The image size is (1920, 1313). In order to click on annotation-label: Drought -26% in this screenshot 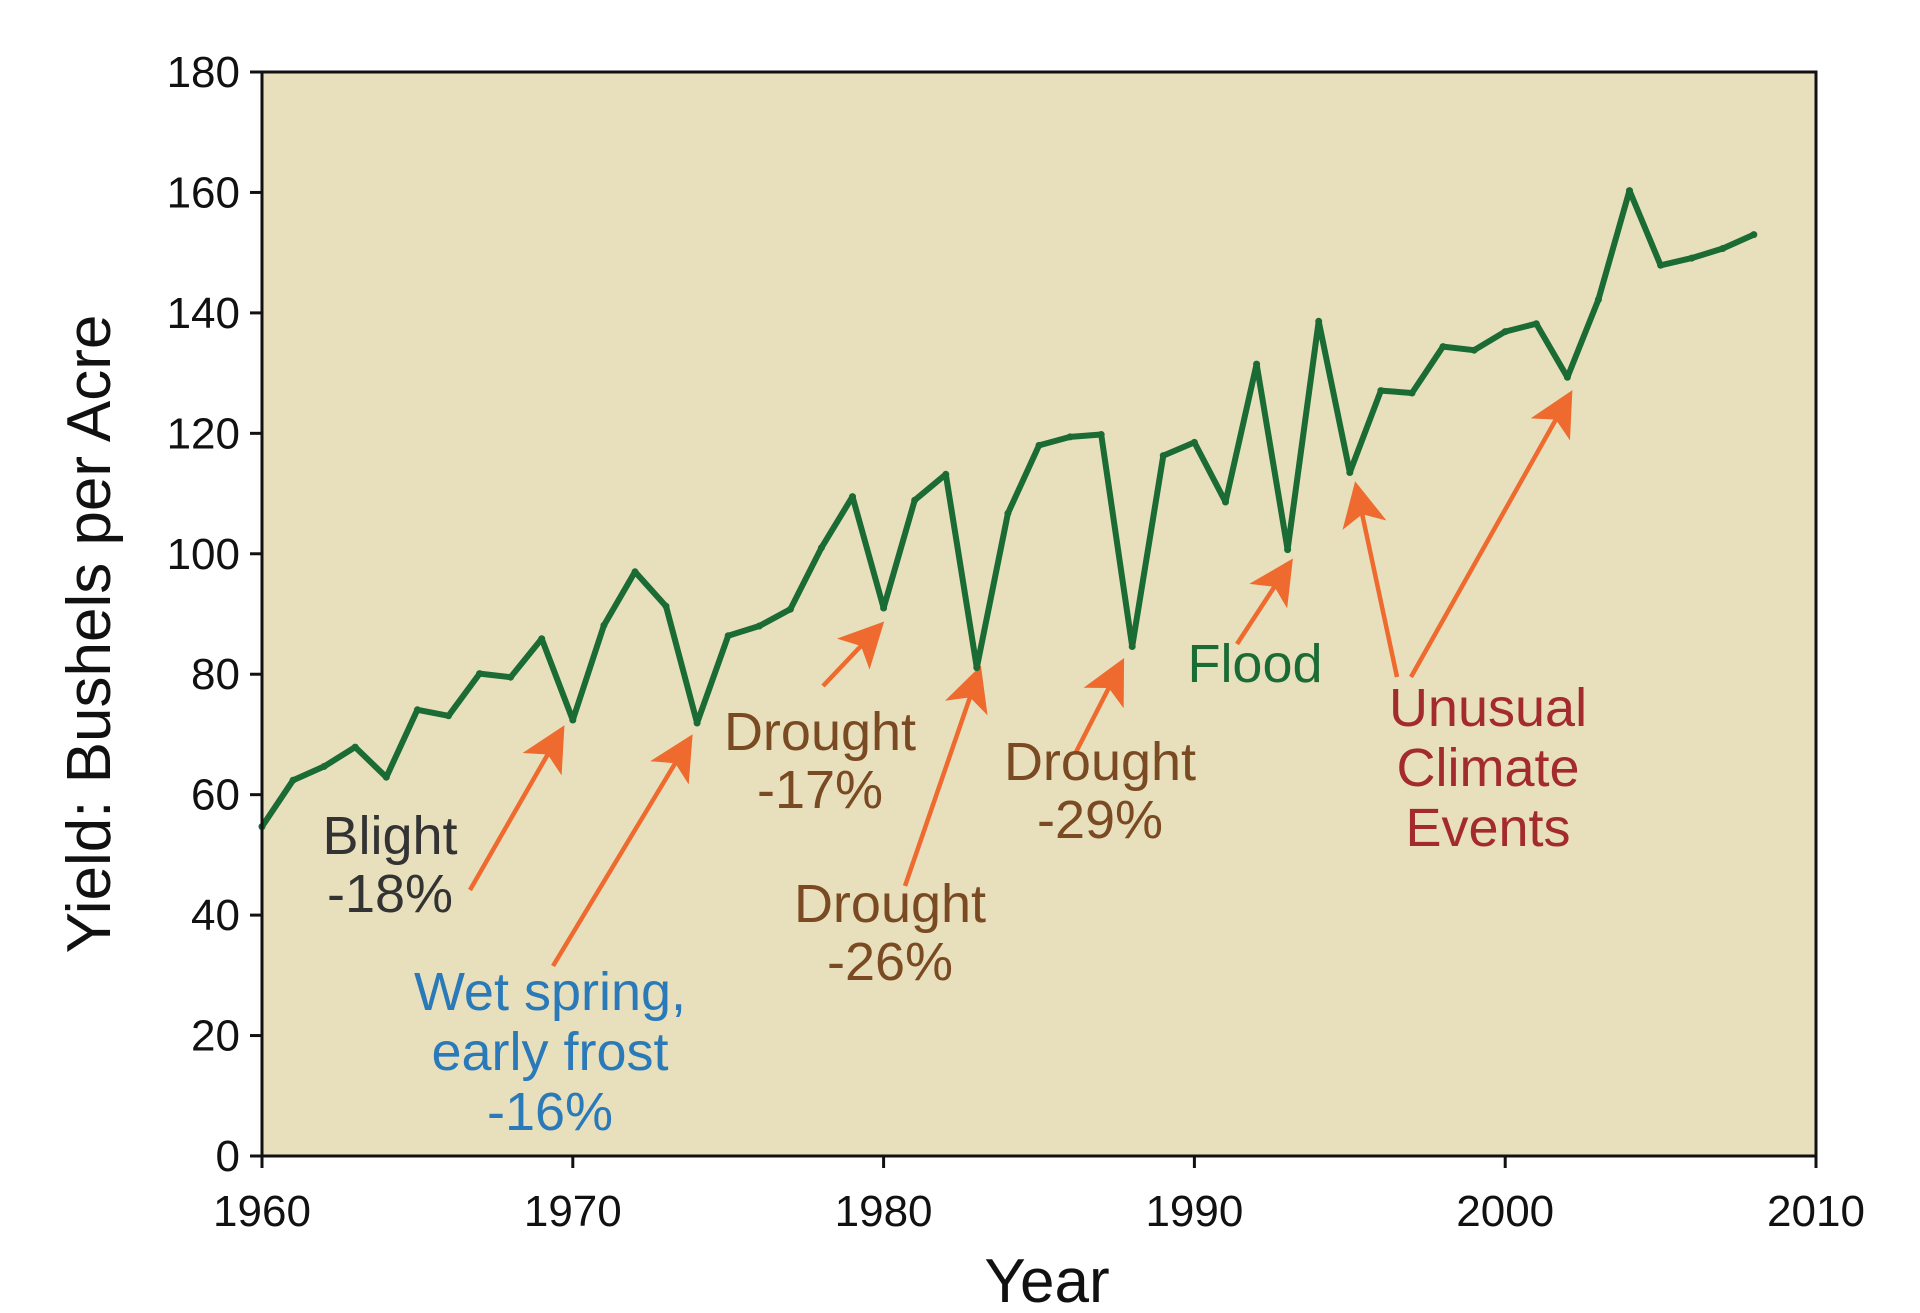, I will do `click(890, 933)`.